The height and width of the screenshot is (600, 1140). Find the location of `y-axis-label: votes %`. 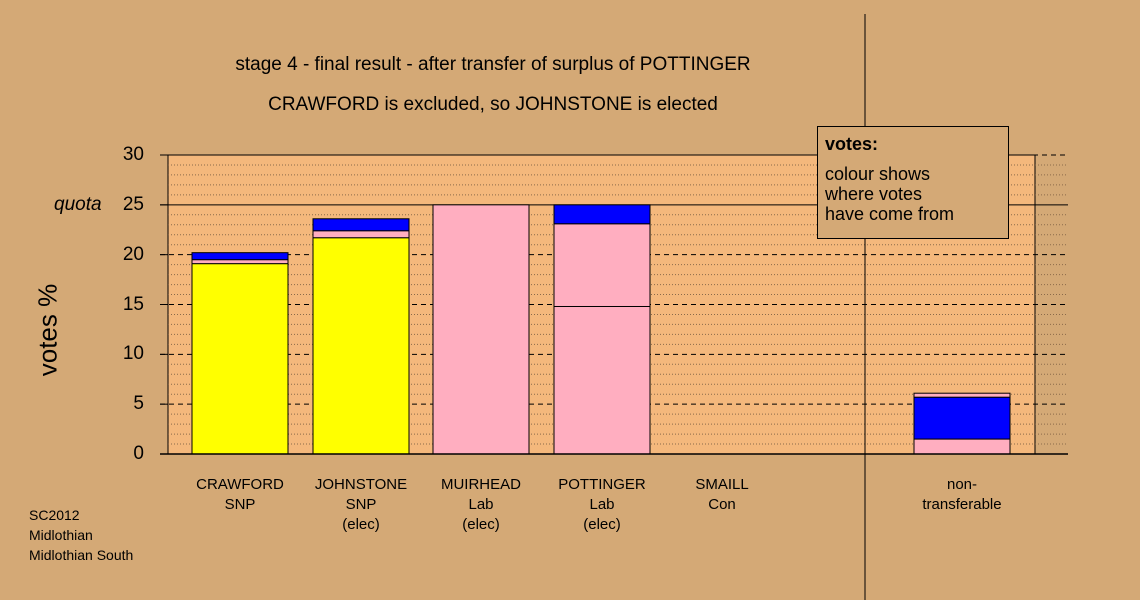

y-axis-label: votes % is located at coordinates (47, 330).